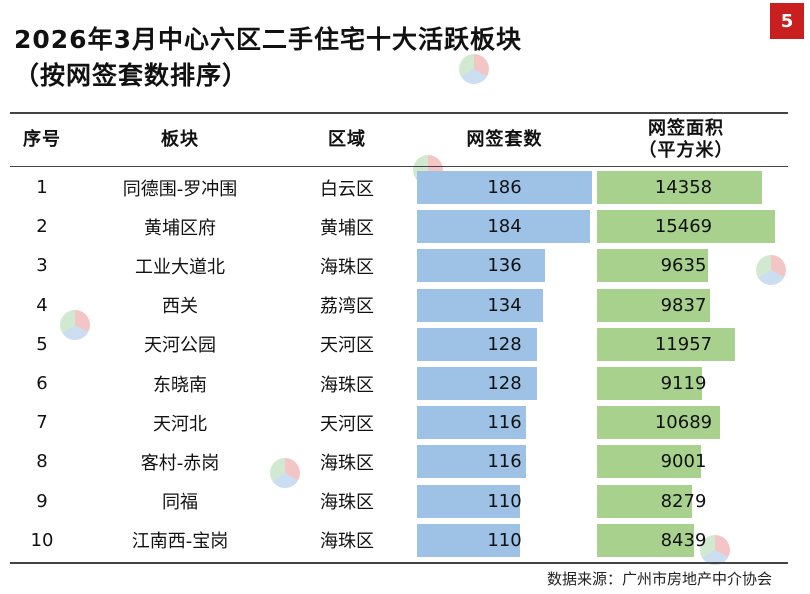  What do you see at coordinates (180, 189) in the screenshot?
I see `block-cell: 同德围-罗冲围` at bounding box center [180, 189].